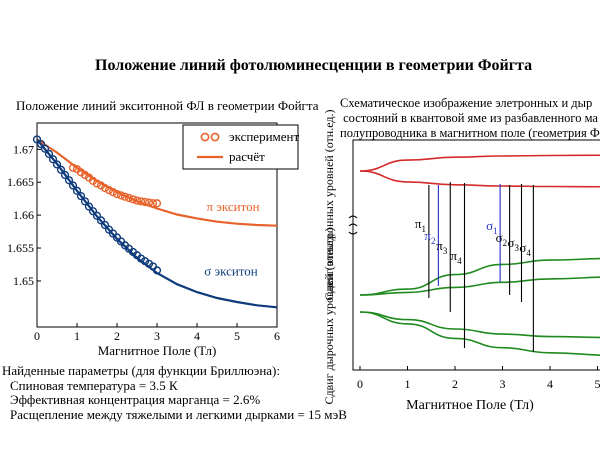 Image resolution: width=600 pixels, height=475 pixels. Describe the element at coordinates (457, 257) in the screenshot. I see `transition-label: π4` at that location.